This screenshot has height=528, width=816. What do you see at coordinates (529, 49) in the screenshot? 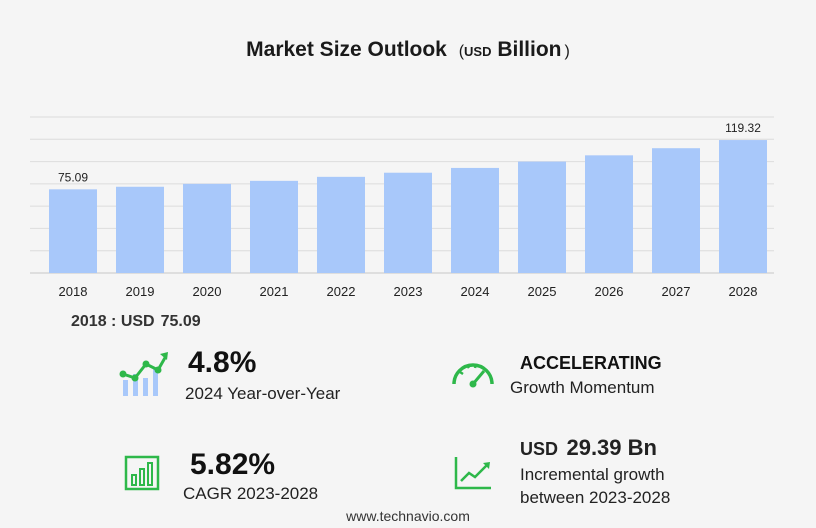
I see `unit-name: Billion` at bounding box center [529, 49].